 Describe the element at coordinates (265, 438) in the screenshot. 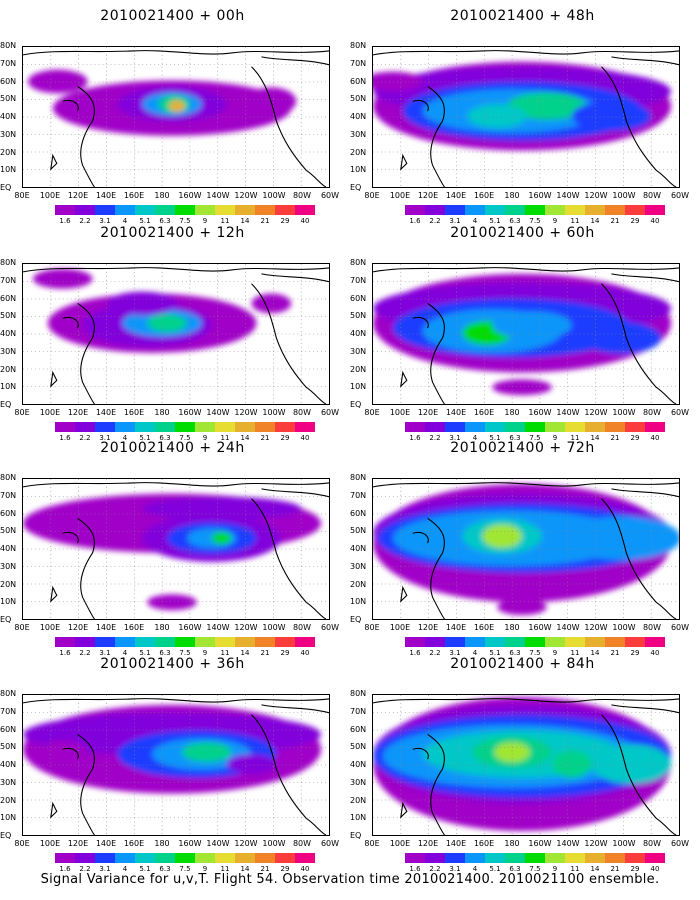

I see `colorbar-label: 21` at that location.